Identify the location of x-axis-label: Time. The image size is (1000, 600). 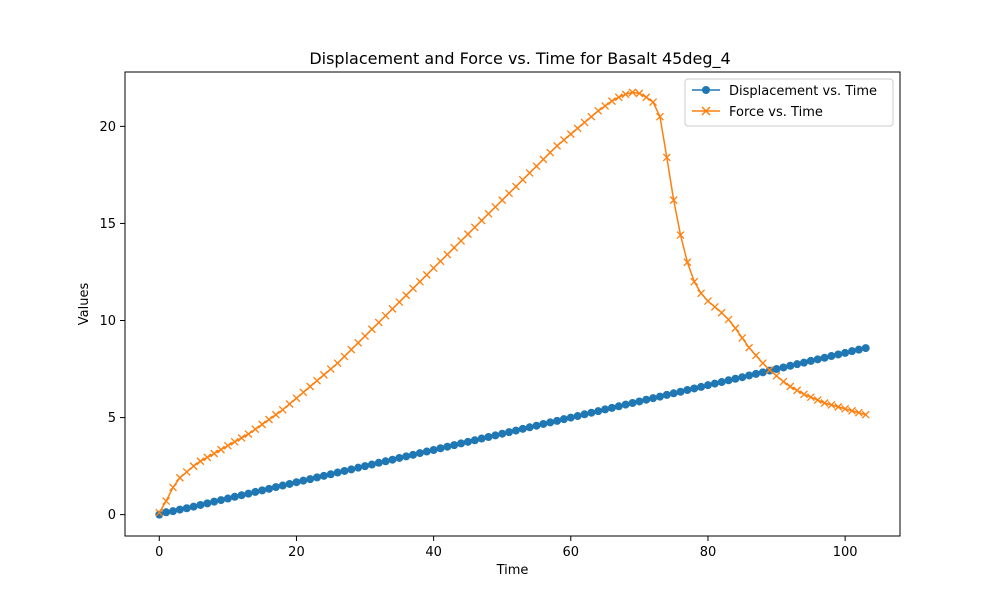
(512, 570).